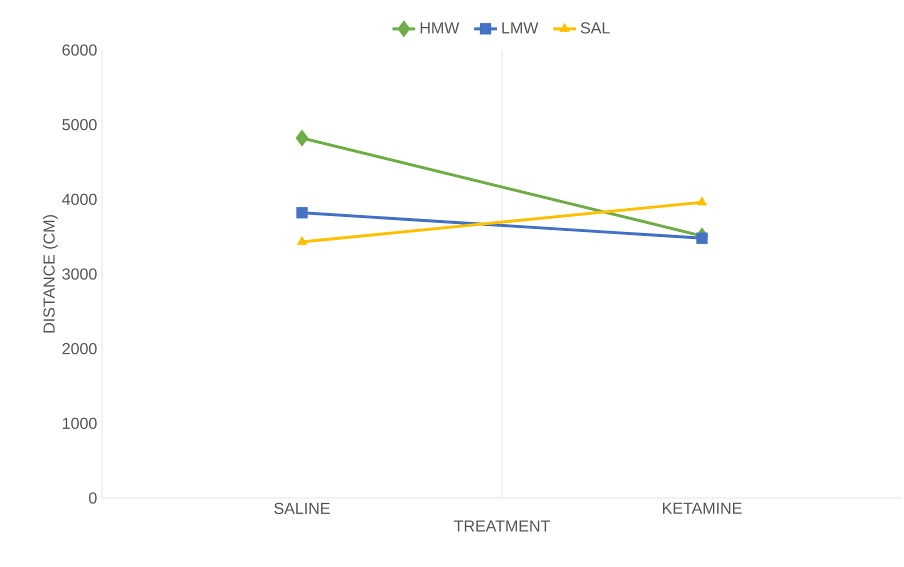 Image resolution: width=904 pixels, height=567 pixels. Describe the element at coordinates (79, 348) in the screenshot. I see `y-tick-label: 2000` at that location.